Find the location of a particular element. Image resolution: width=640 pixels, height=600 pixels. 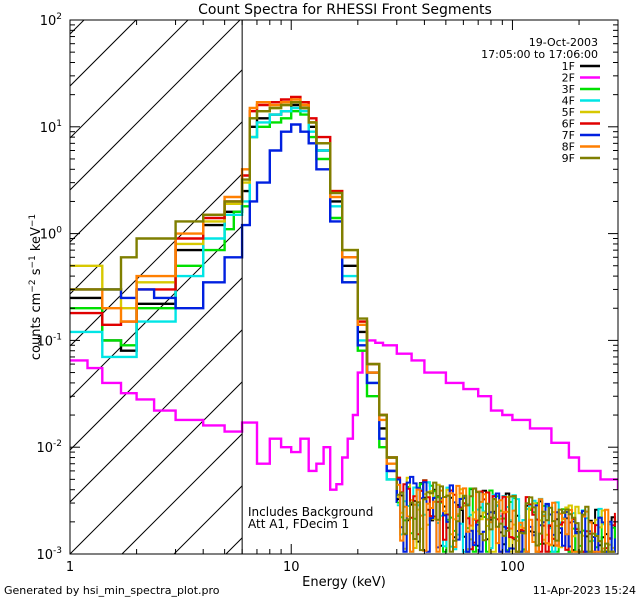

series-tail-8F is located at coordinates (505, 518).